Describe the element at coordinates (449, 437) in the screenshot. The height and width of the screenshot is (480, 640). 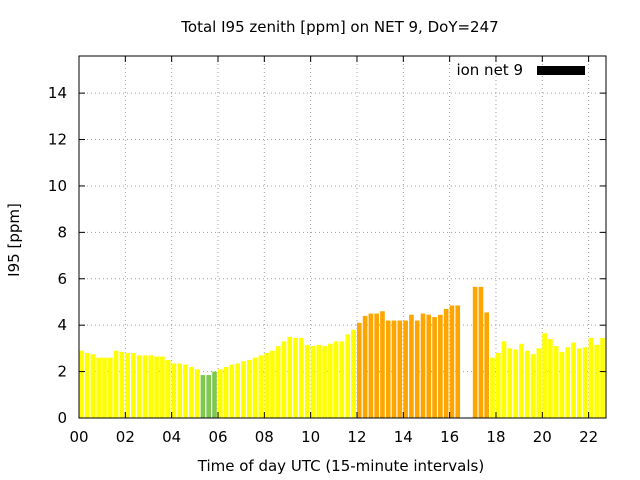
I see `x-tick-label: 16` at that location.